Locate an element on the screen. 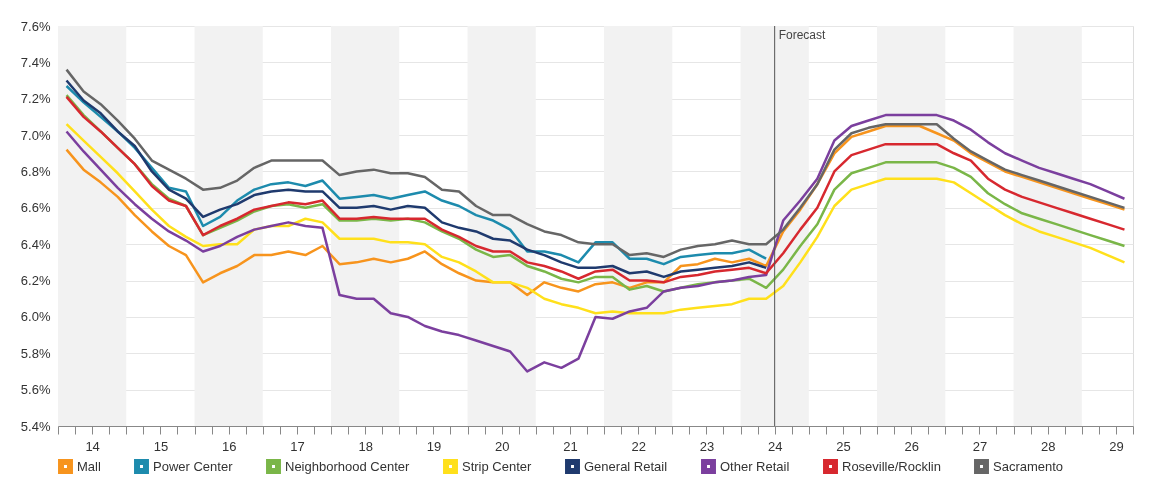 Image resolution: width=1163 pixels, height=485 pixels. legend-label: Neighborhood Center is located at coordinates (347, 466).